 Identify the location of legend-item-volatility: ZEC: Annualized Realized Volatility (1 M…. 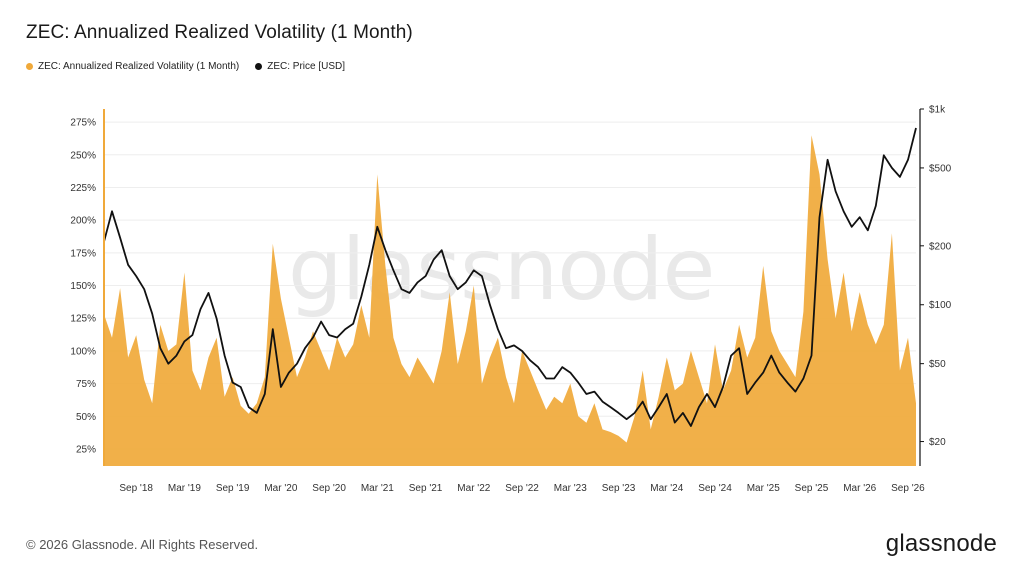
(132, 66).